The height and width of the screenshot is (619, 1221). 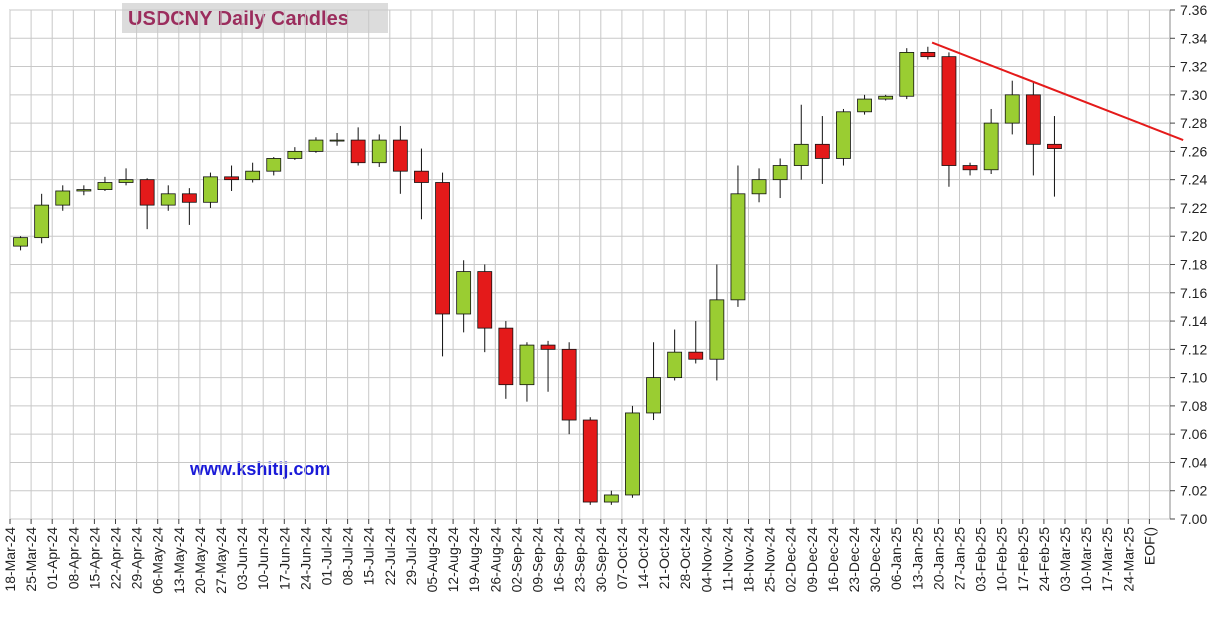 I want to click on x-tick-label: 27-May-24, so click(x=221, y=560).